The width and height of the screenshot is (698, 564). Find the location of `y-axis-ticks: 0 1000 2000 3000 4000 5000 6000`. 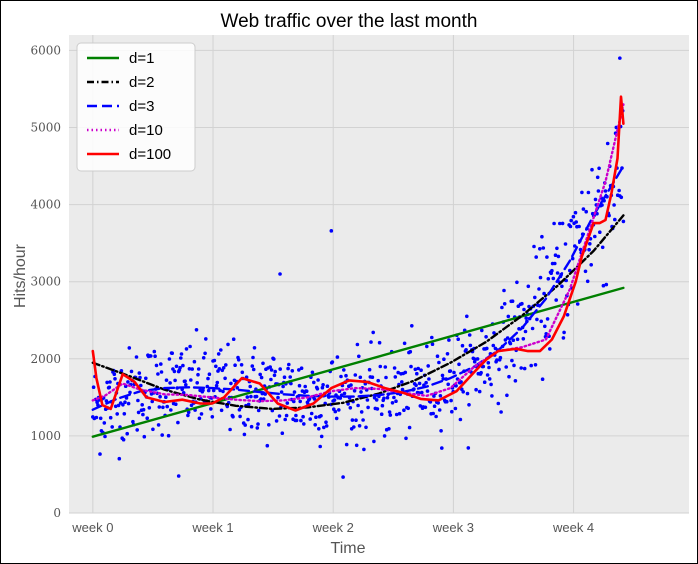

y-axis-ticks: 0 1000 2000 3000 4000 5000 6000 is located at coordinates (45, 281).